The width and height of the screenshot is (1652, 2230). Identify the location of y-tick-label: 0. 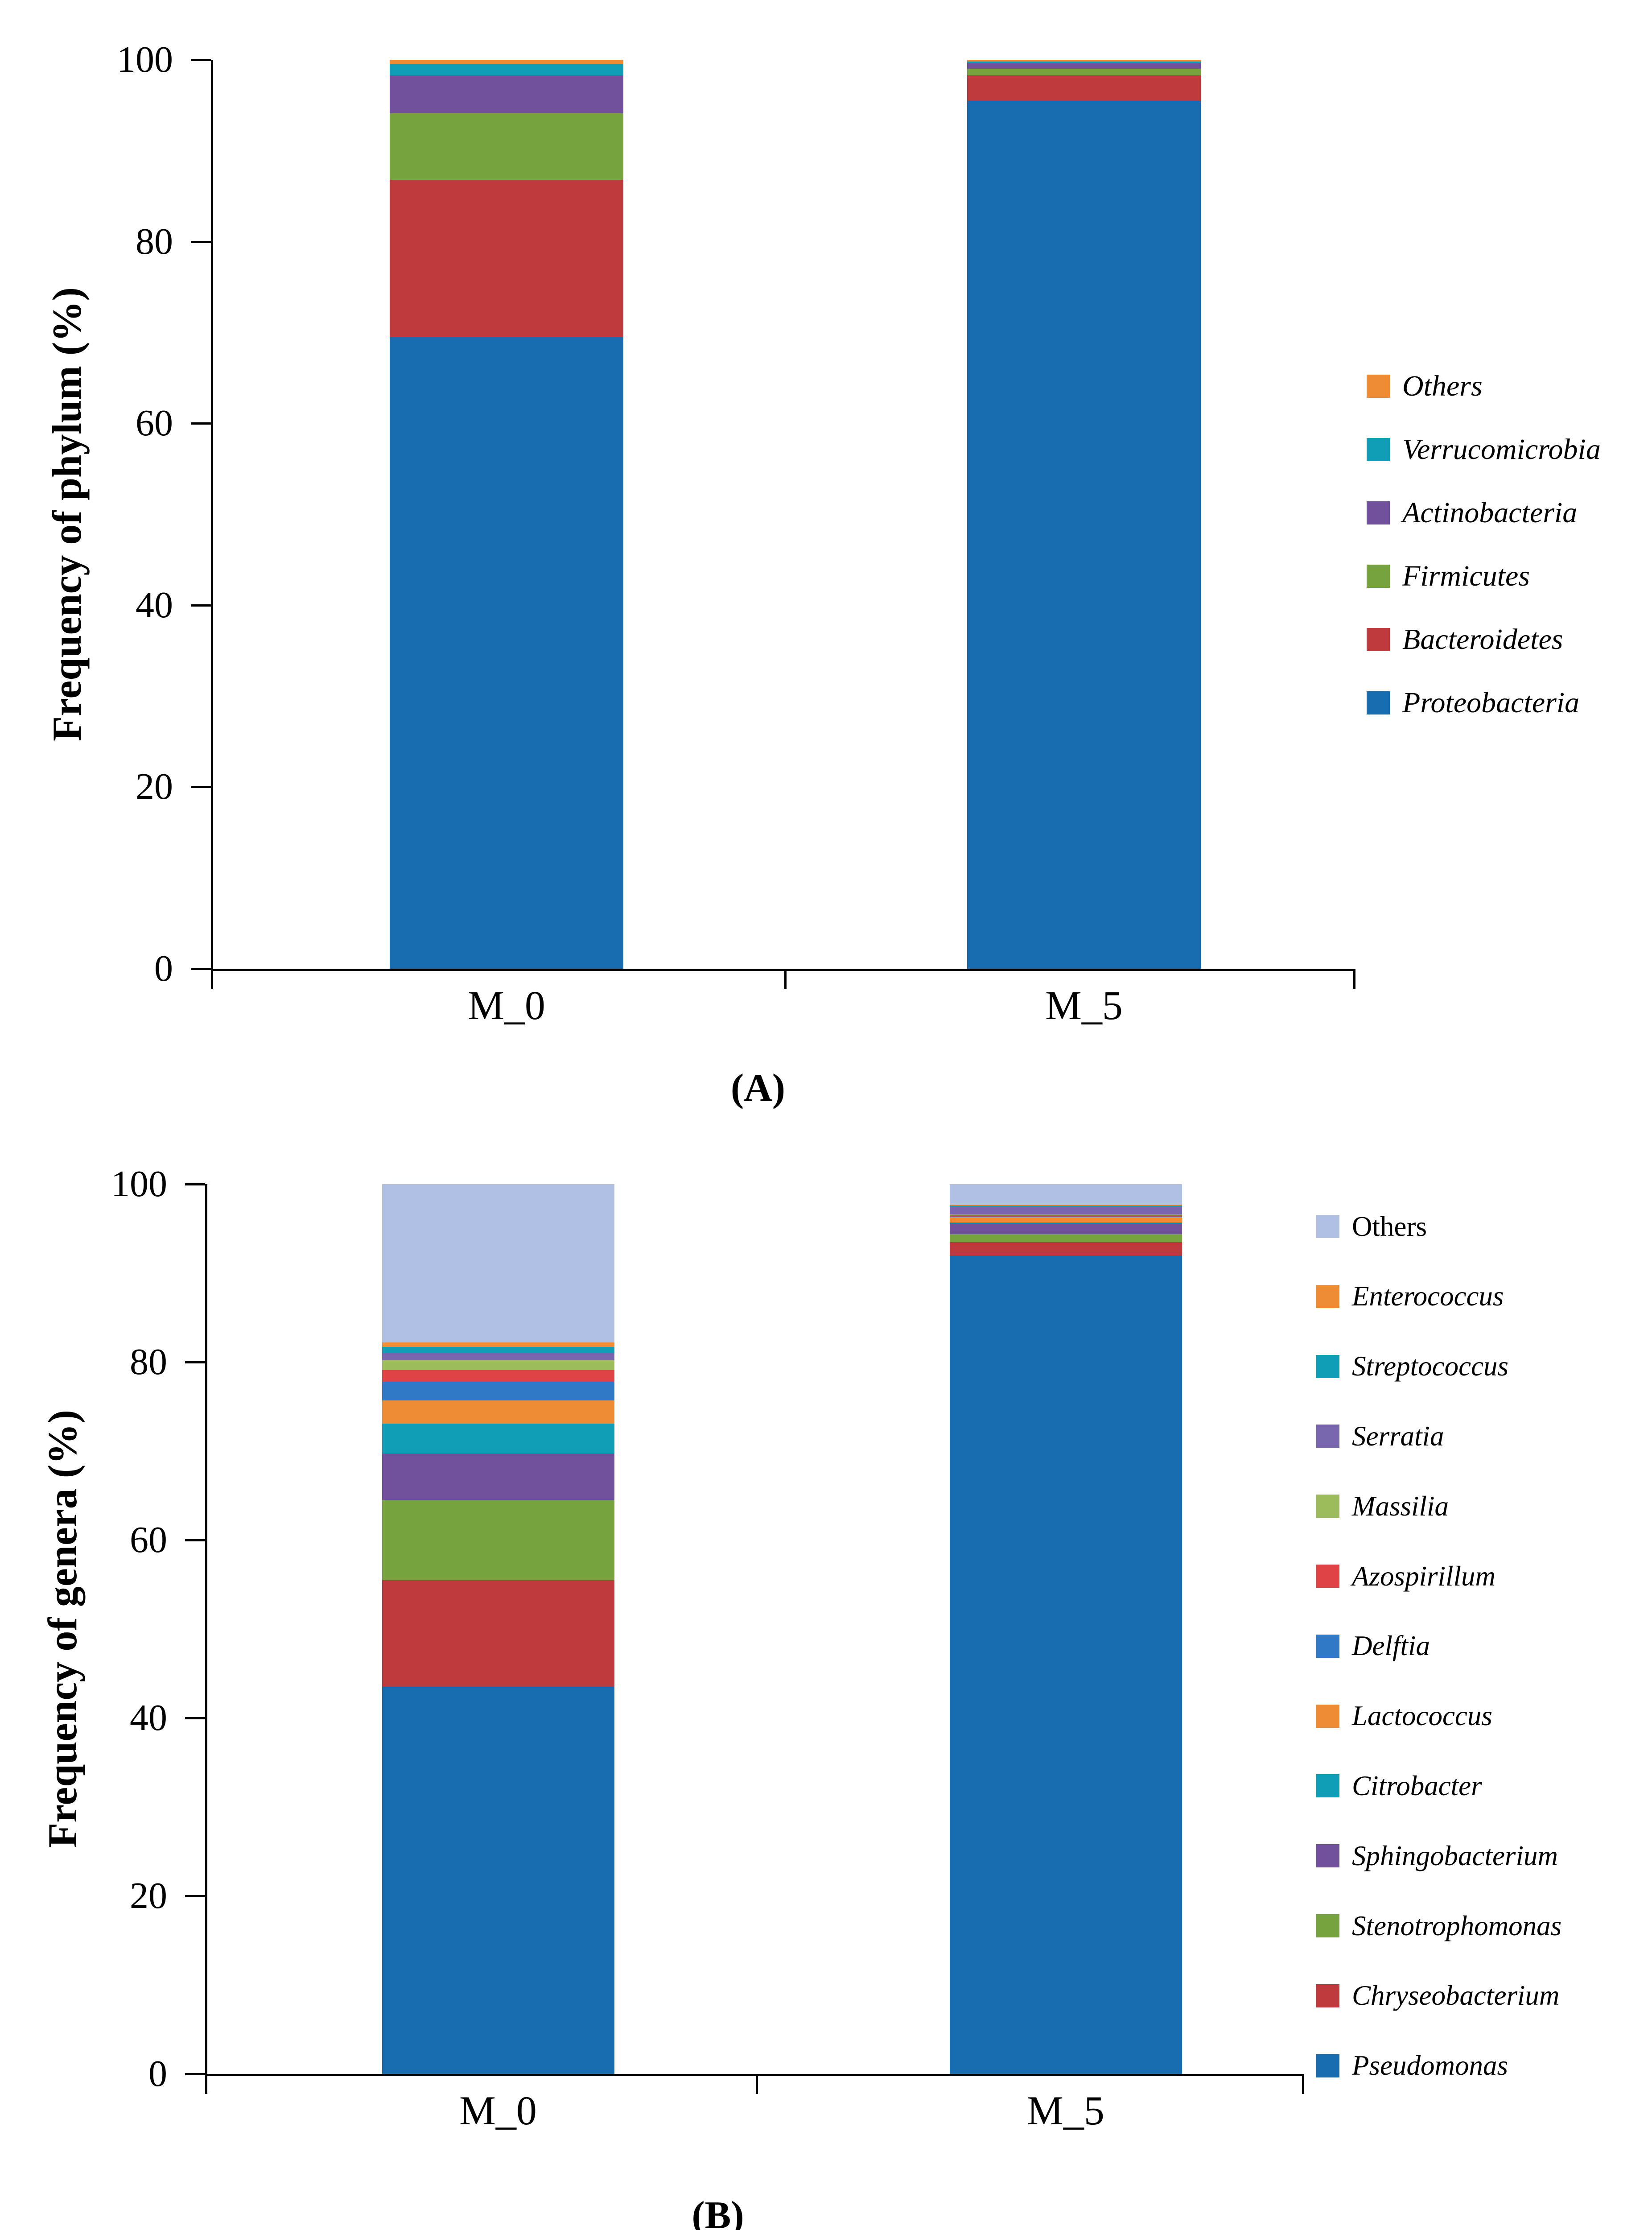
(157, 2073).